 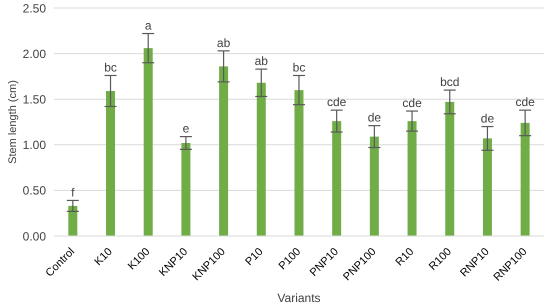 I want to click on x-tick-label: K10, so click(x=103, y=257).